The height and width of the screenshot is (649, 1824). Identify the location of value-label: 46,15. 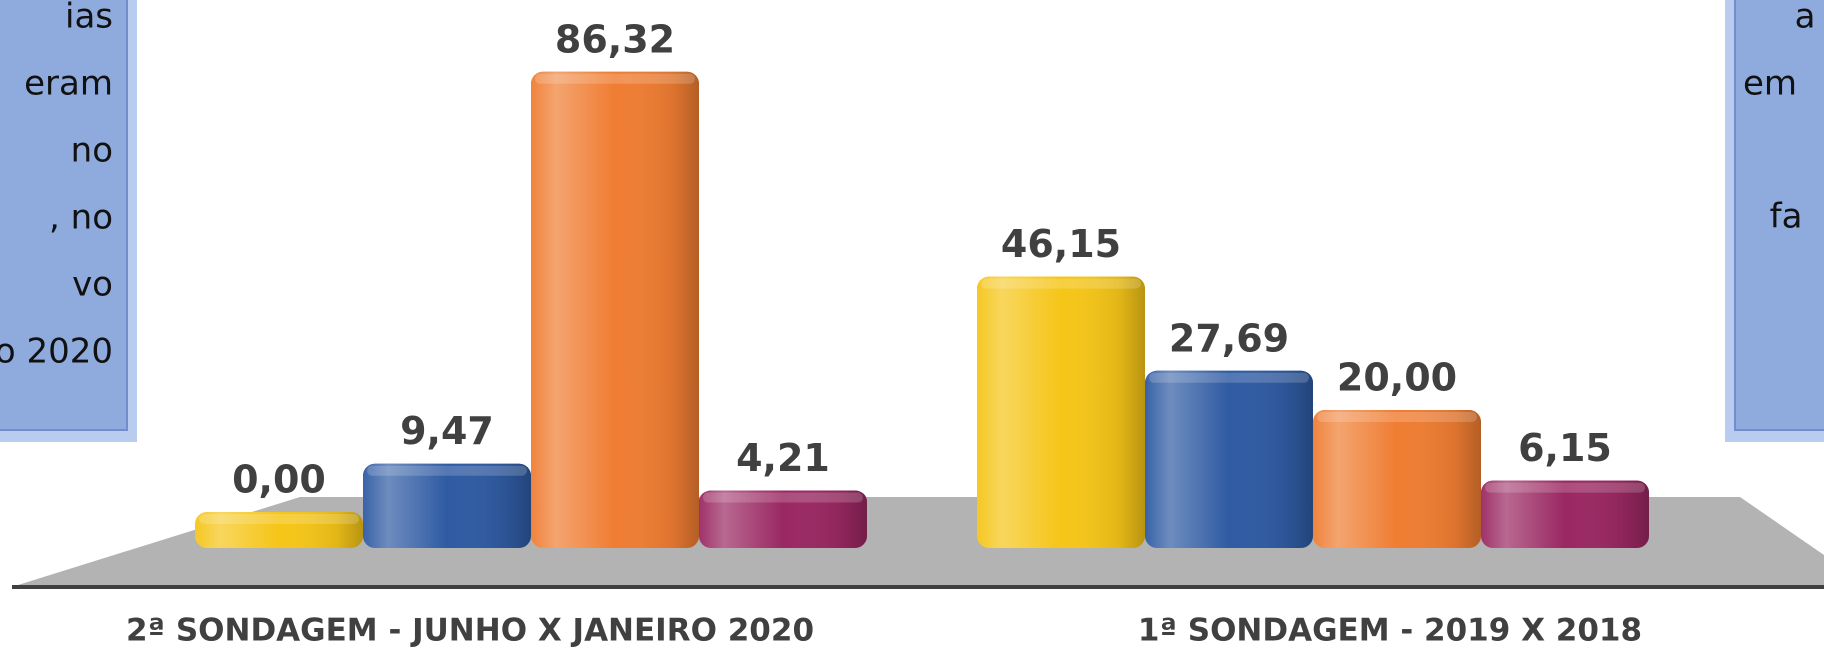
(1061, 244).